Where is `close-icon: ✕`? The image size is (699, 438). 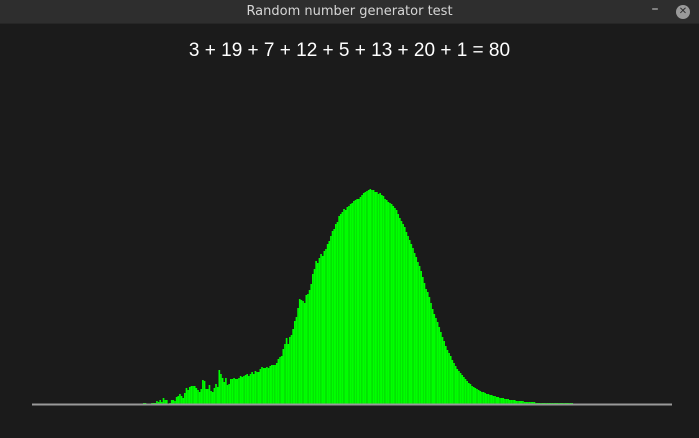
close-icon: ✕ is located at coordinates (683, 12).